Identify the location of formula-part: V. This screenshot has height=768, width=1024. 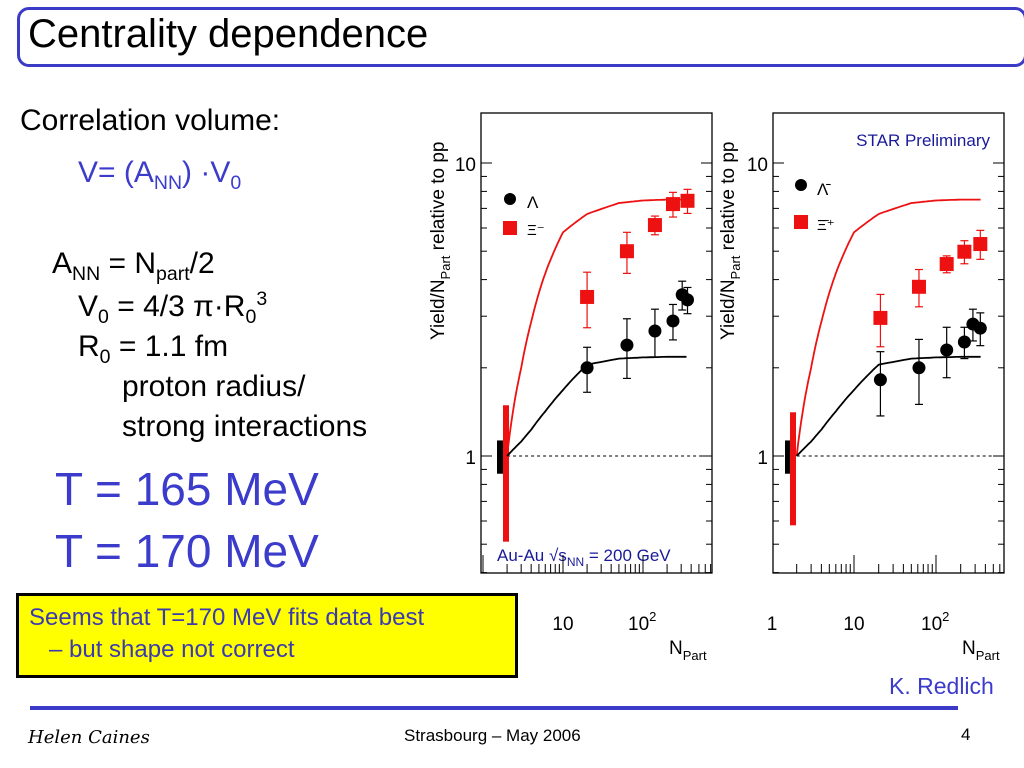
(88, 306).